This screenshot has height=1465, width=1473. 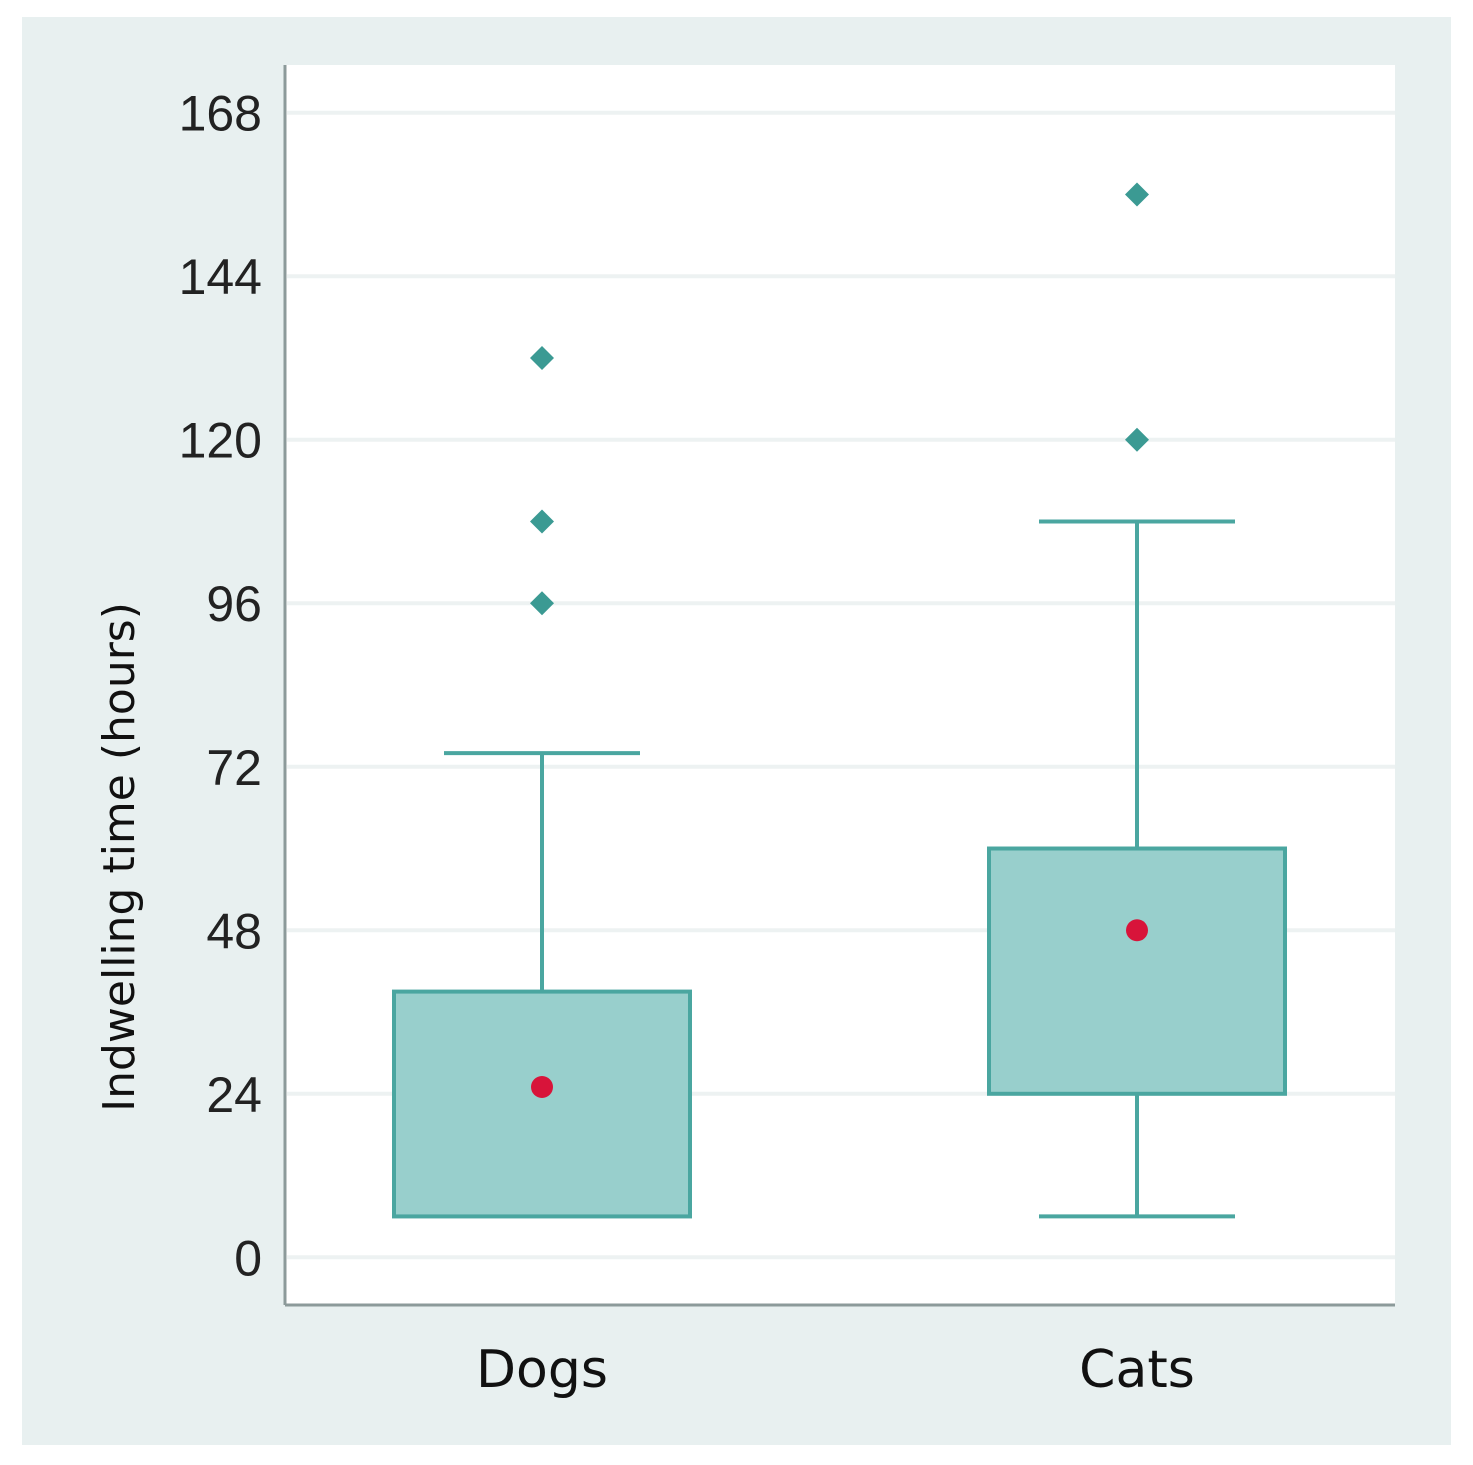 I want to click on iqr-box-cats, so click(x=1137, y=971).